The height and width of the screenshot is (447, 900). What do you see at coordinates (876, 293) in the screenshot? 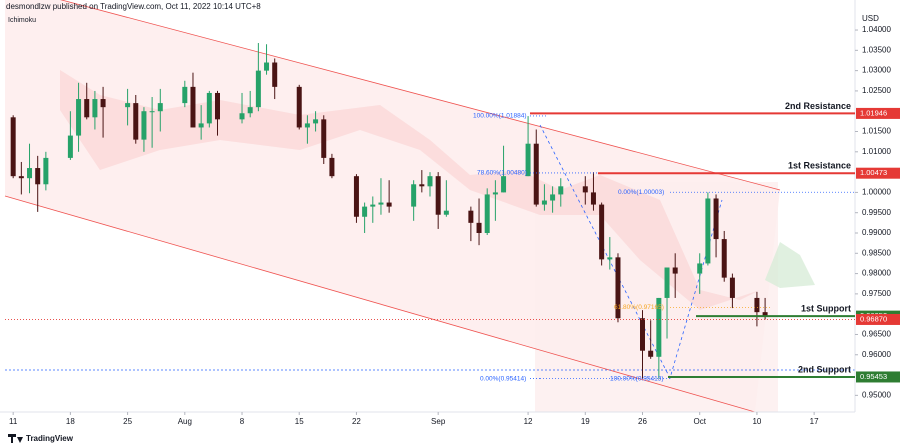
I see `y-tick-label: 0.97500` at bounding box center [876, 293].